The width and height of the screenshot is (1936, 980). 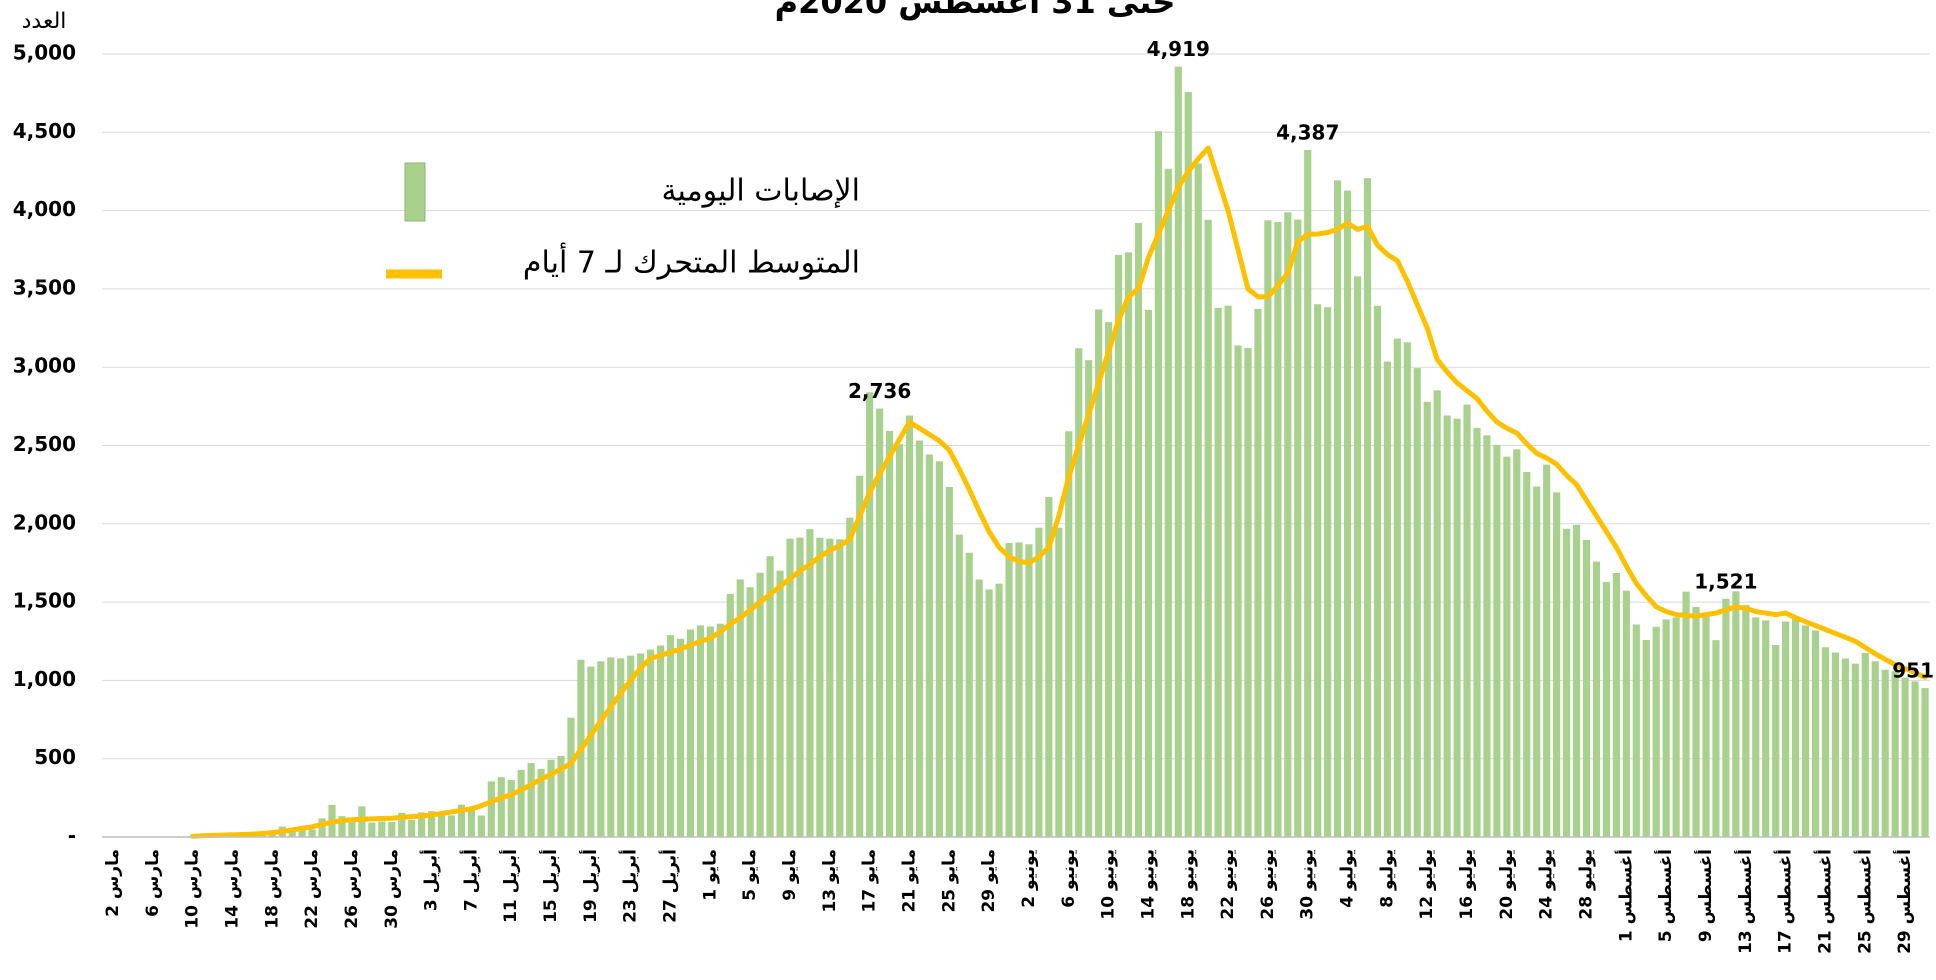 I want to click on x-tick-label: 5 أغسطس, so click(x=1665, y=895).